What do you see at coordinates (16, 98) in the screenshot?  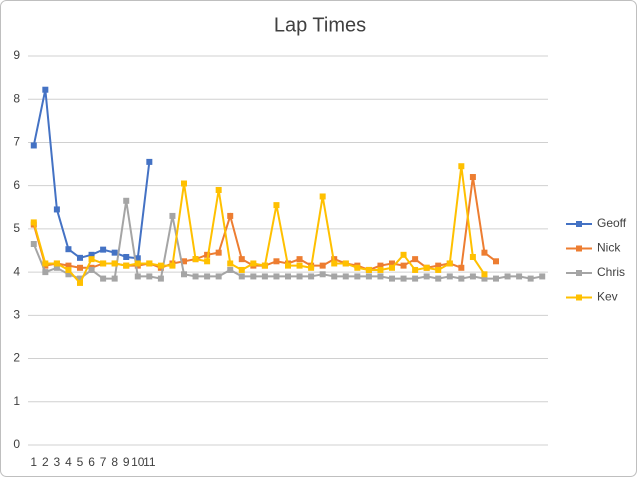 I see `y-tick-label: 8` at bounding box center [16, 98].